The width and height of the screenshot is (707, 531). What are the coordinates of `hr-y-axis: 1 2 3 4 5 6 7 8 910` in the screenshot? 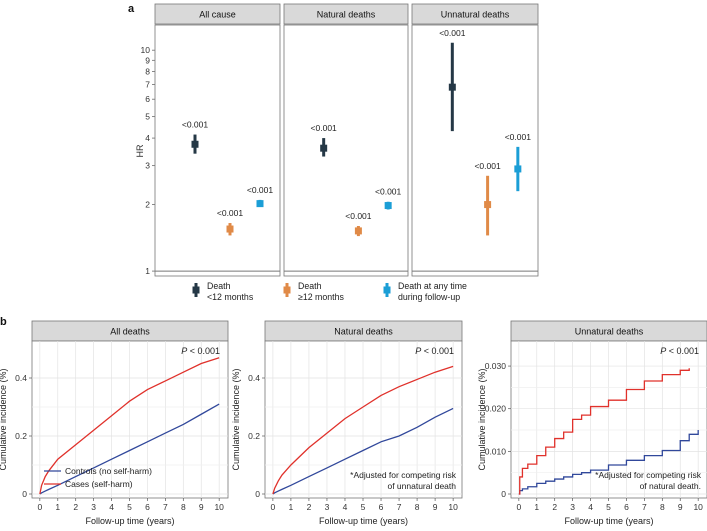 It's located at (148, 160).